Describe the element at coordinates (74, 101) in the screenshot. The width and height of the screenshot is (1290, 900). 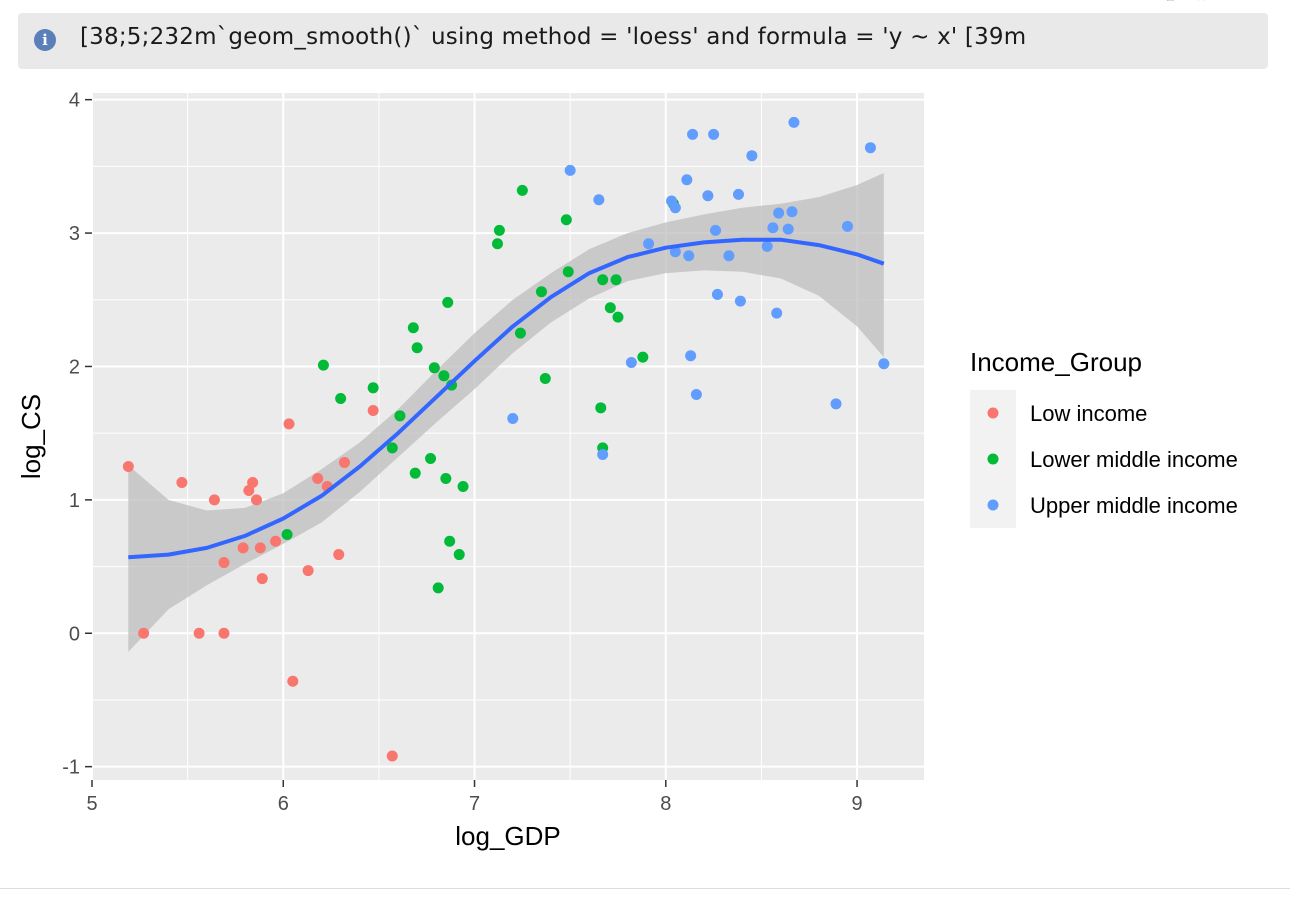
I see `y-tick-label: 4` at that location.